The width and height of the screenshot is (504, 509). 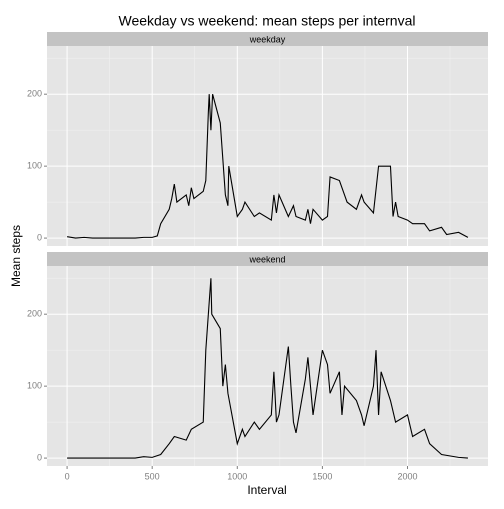 I want to click on x-tick-label: 1500, so click(x=322, y=476).